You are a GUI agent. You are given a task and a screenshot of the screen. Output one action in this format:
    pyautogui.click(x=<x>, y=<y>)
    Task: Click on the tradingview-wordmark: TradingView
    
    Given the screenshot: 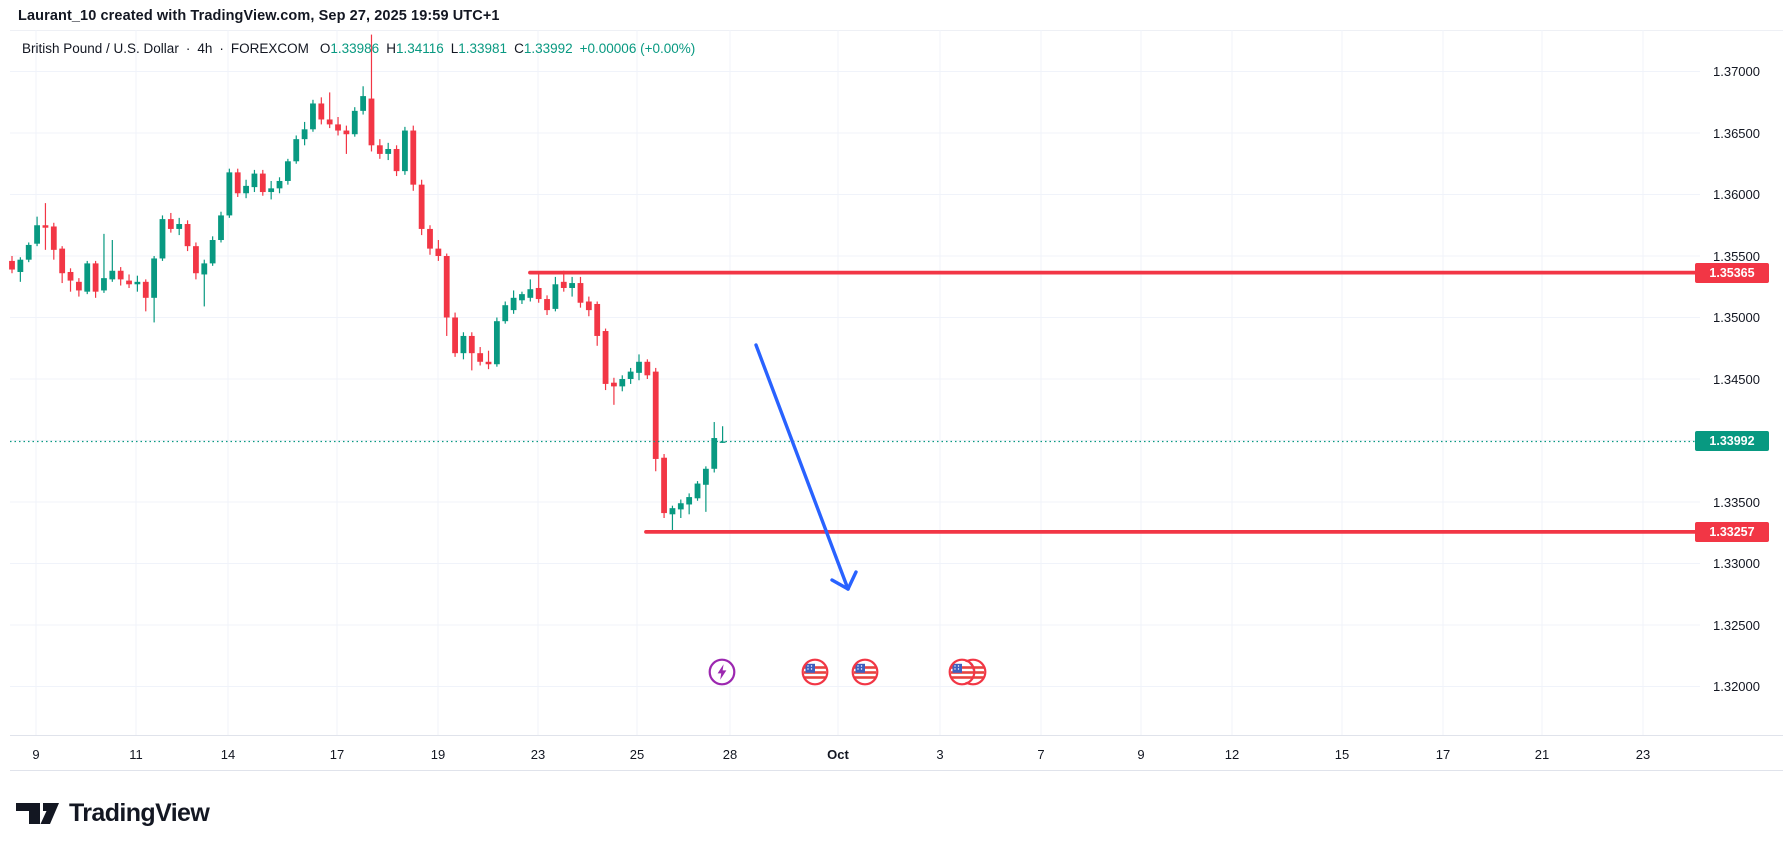 What is the action you would take?
    pyautogui.click(x=139, y=813)
    